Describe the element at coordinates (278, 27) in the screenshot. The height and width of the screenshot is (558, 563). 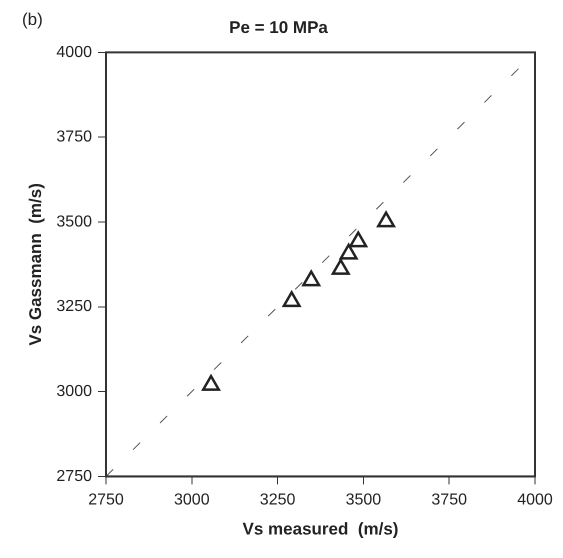
I see `chart-title: Pe = 10 MPa` at that location.